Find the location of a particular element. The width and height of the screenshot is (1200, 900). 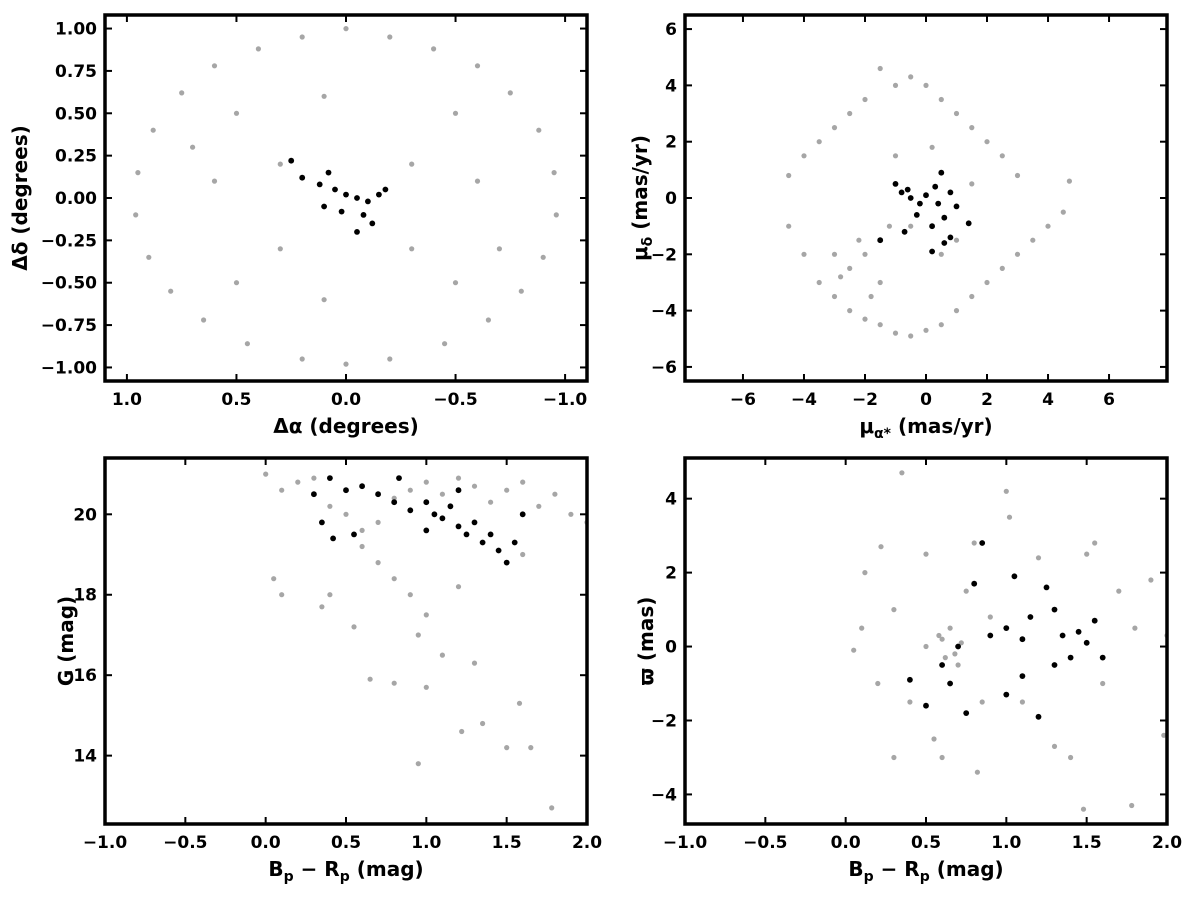

y-tick-label: 2 is located at coordinates (671, 143).